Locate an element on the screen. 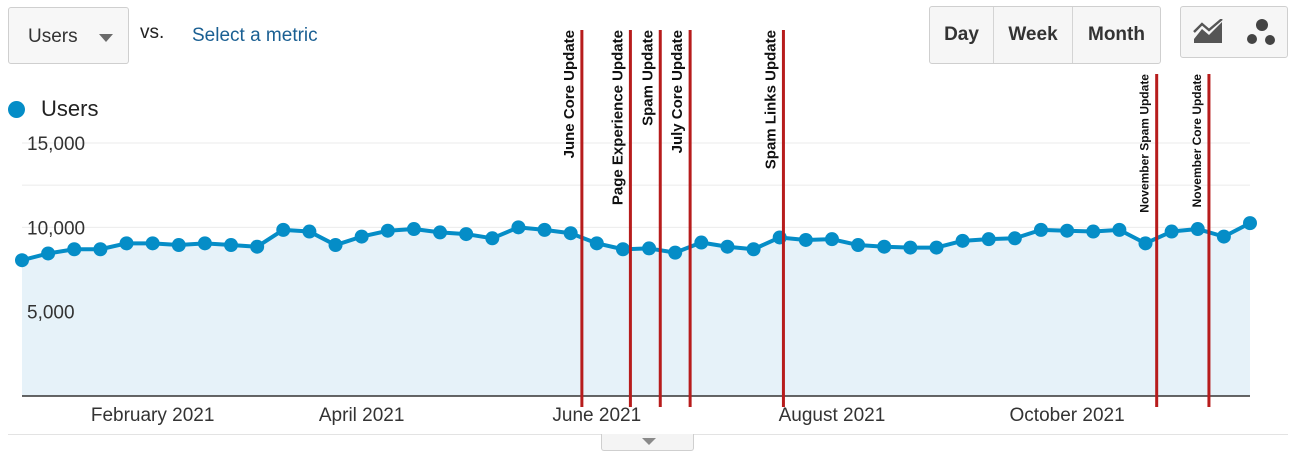 The image size is (1296, 460). x-tick-label: August 2021 is located at coordinates (832, 415).